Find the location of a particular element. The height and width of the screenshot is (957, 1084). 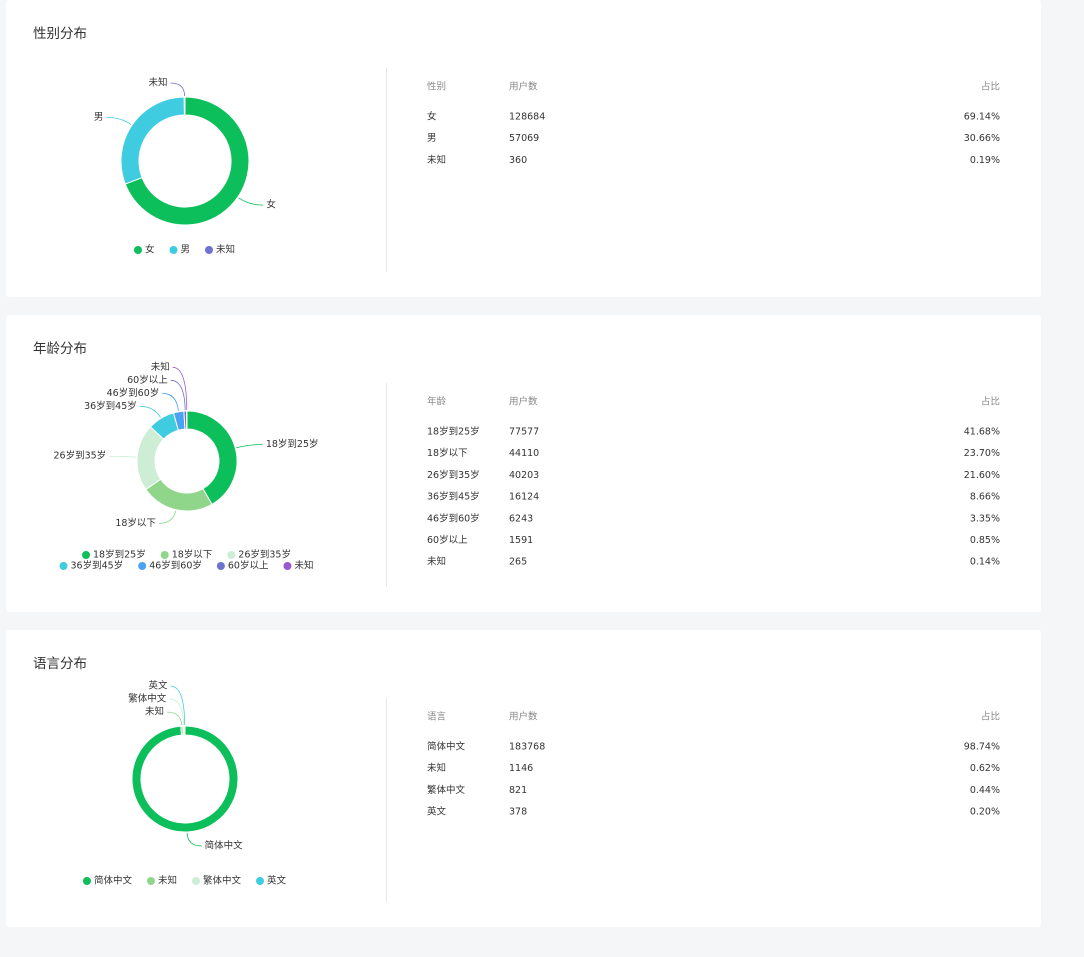

table-cell: 183768 is located at coordinates (527, 747).